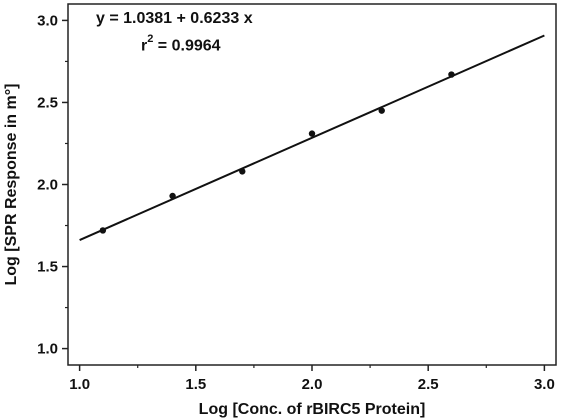 The height and width of the screenshot is (420, 563). What do you see at coordinates (11, 185) in the screenshot?
I see `y-axis-label: Log [SPR Response in m°]` at bounding box center [11, 185].